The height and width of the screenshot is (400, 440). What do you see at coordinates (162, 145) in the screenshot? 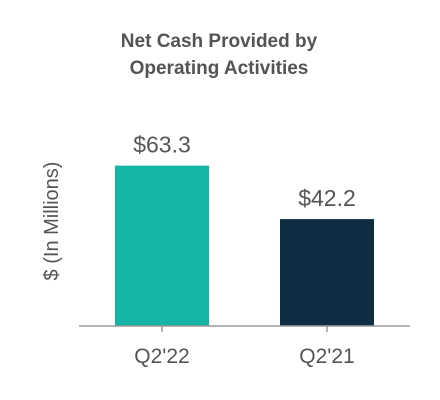
I see `data-label-1: $63.3` at bounding box center [162, 145].